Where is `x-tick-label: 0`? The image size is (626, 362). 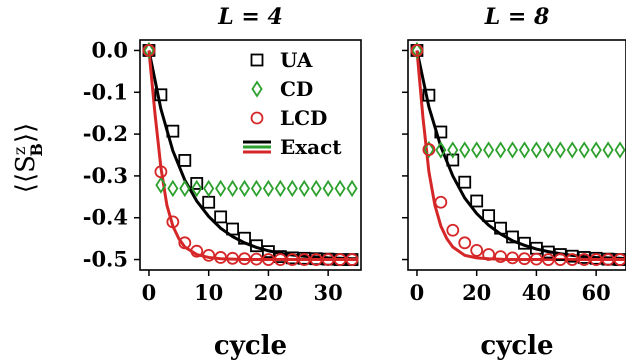
x-tick-label: 0 is located at coordinates (149, 292).